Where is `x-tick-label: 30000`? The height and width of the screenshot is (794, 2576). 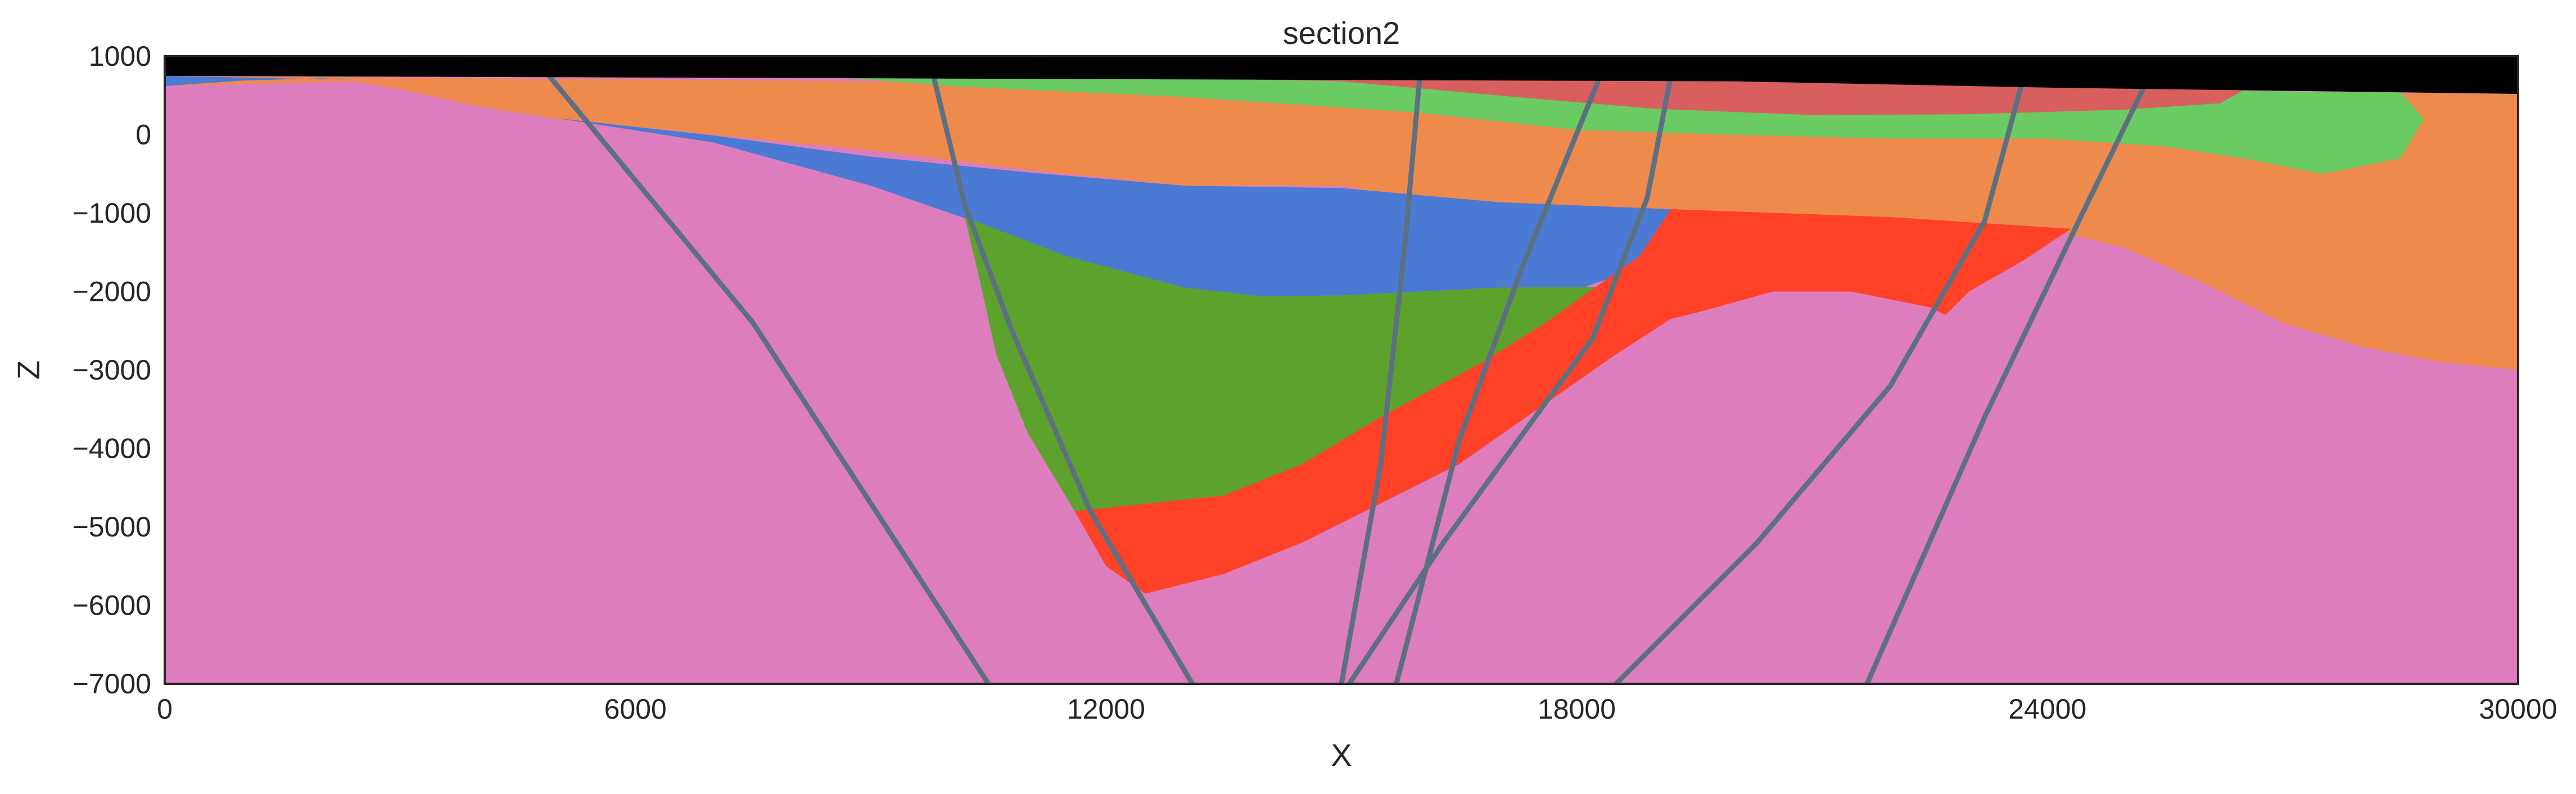
x-tick-label: 30000 is located at coordinates (2518, 709).